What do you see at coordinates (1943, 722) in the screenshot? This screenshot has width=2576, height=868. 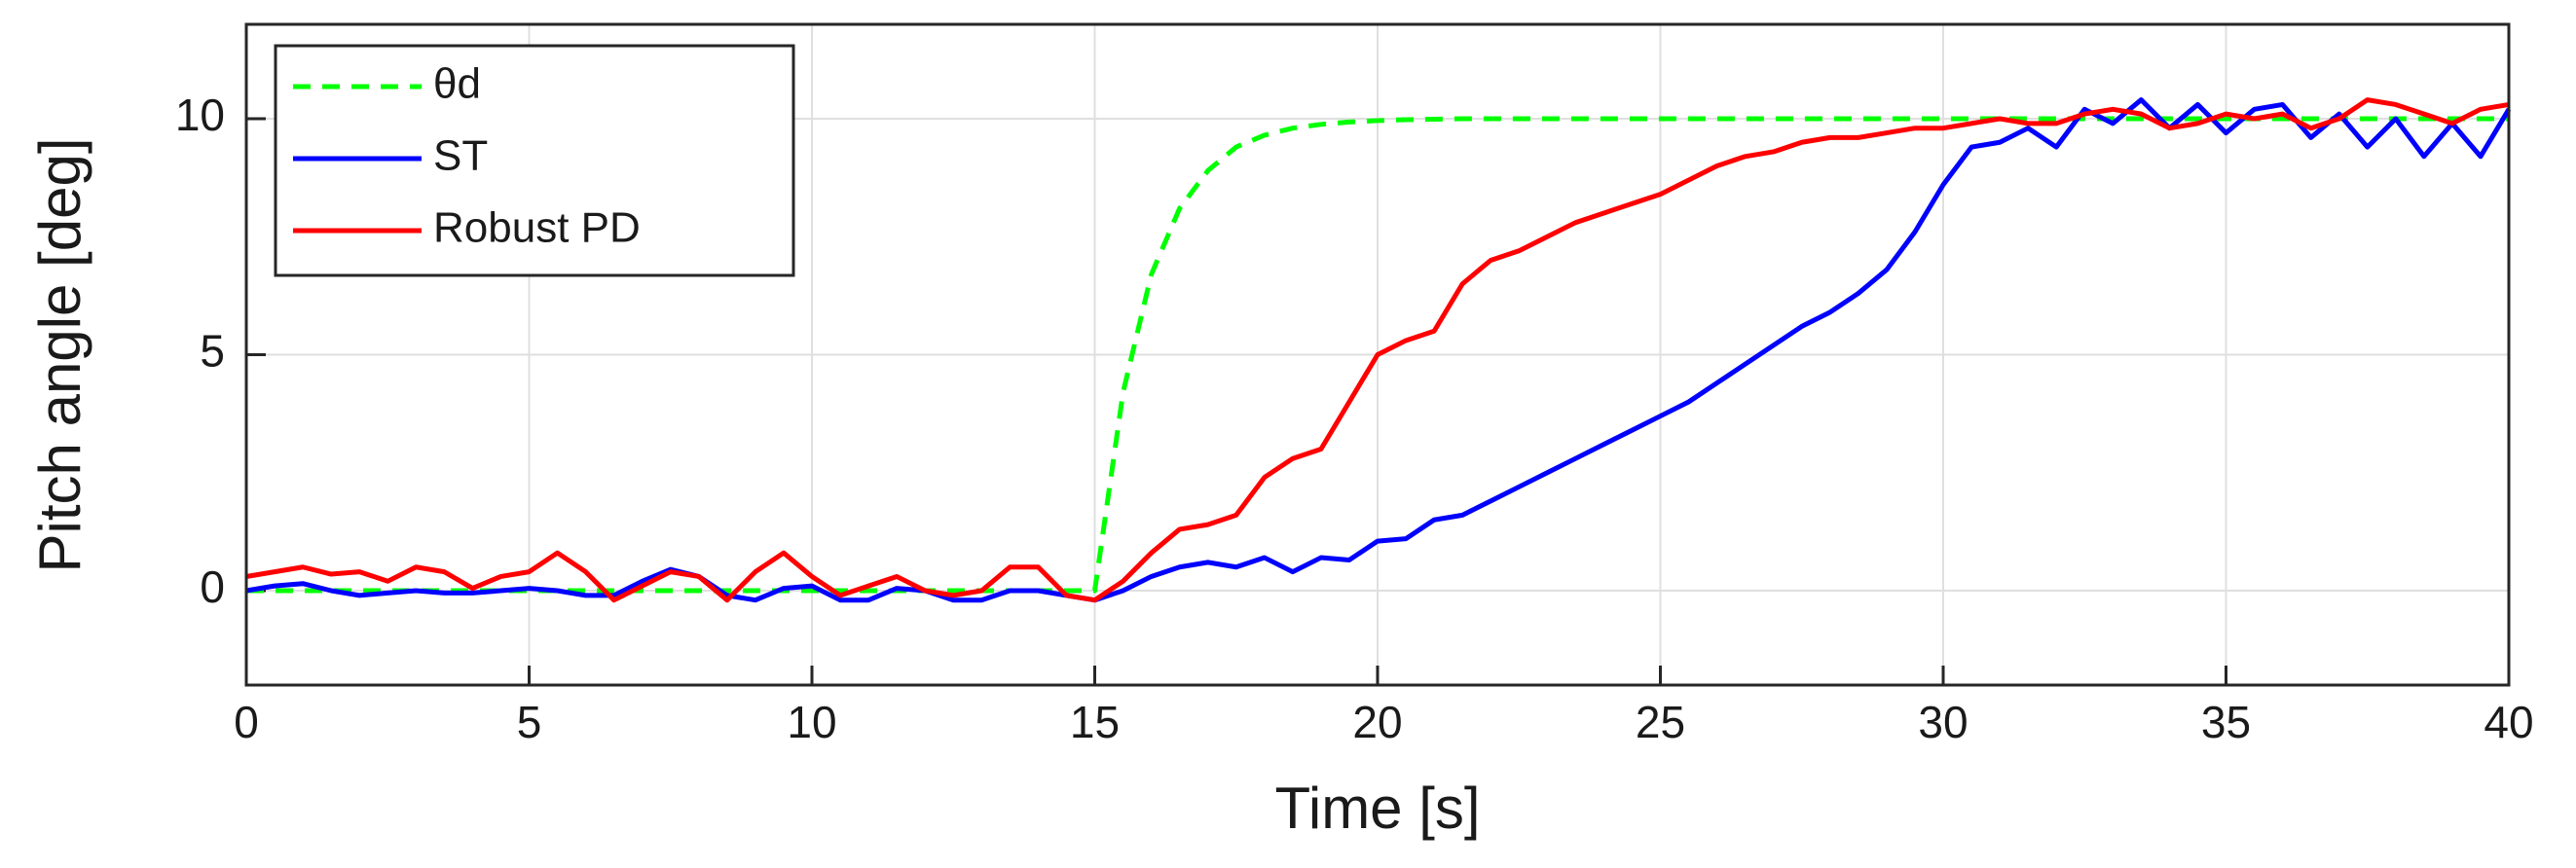 I see `x-tick-label: 30` at bounding box center [1943, 722].